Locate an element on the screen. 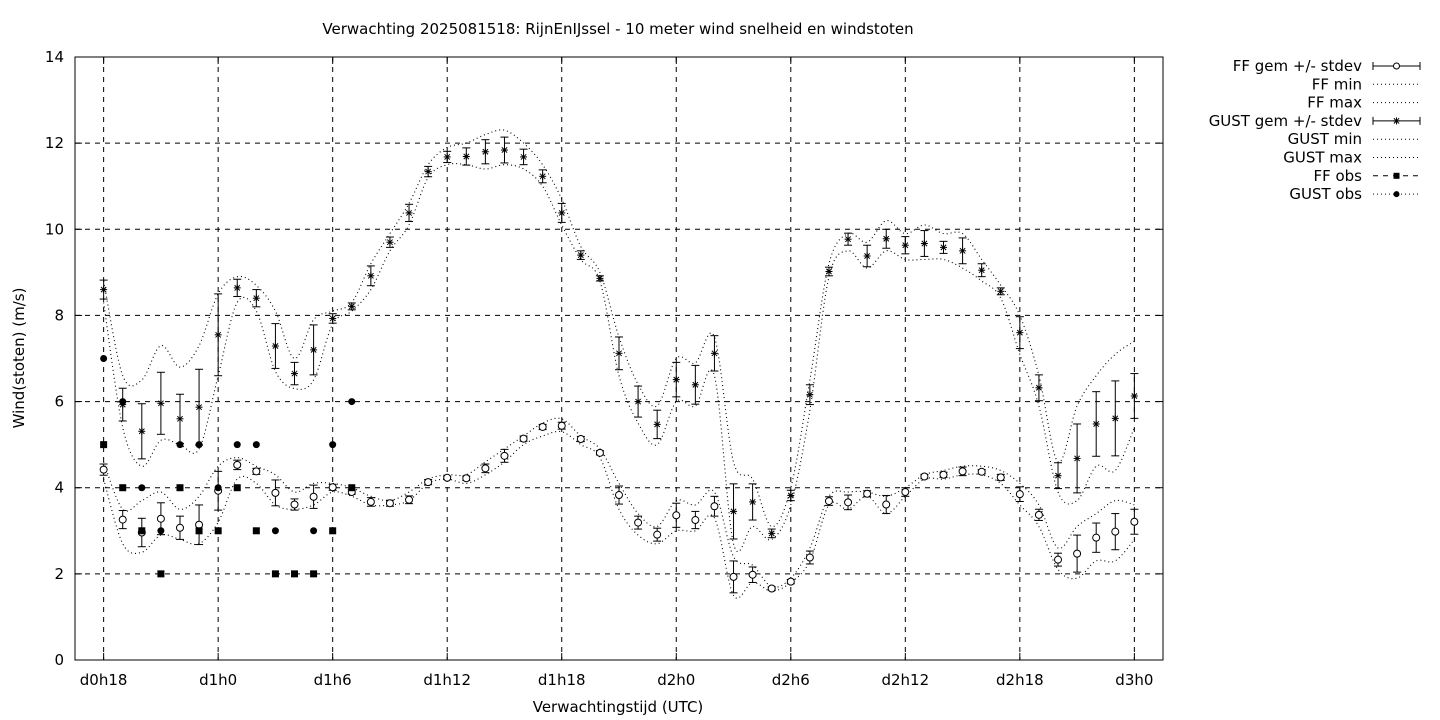  x-tick-label: d2h6 is located at coordinates (791, 680).